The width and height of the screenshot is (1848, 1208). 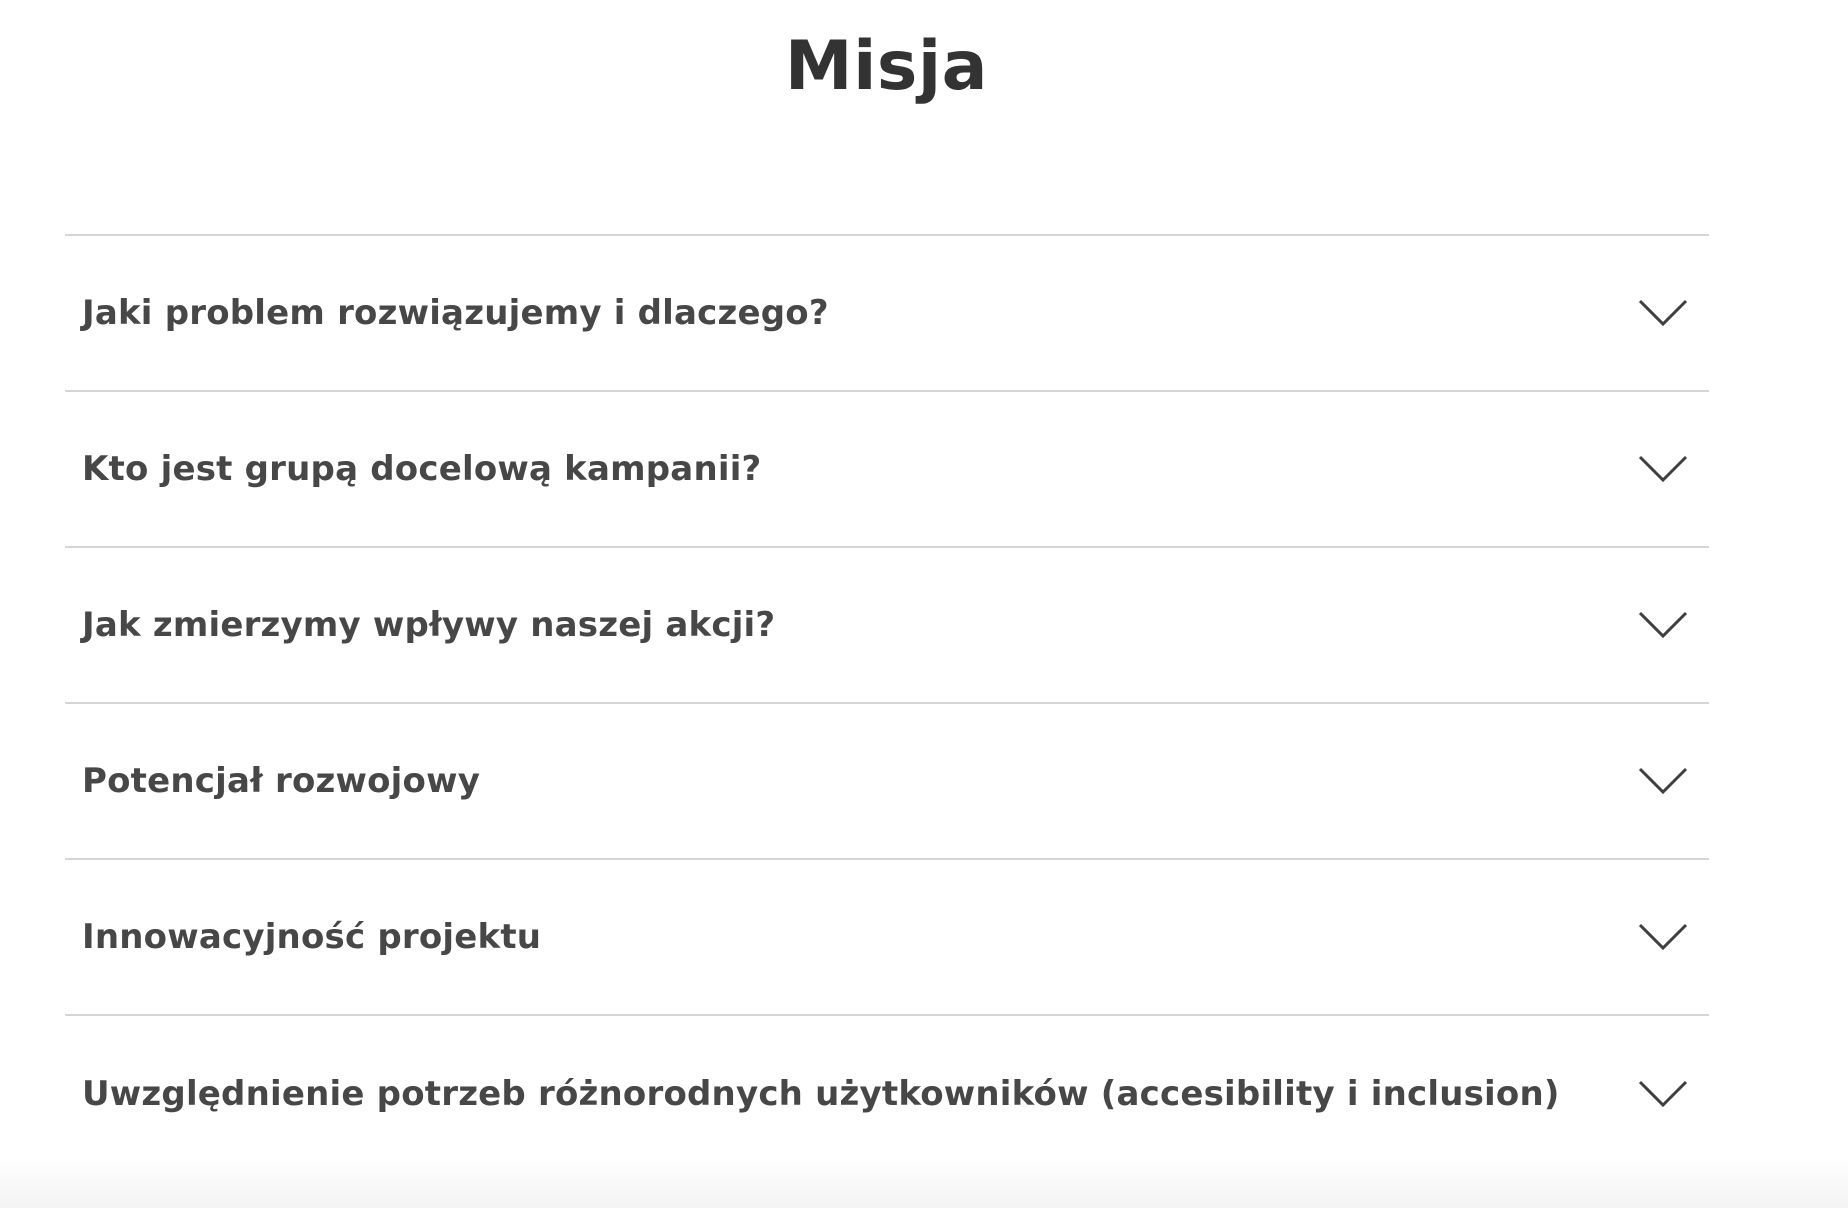 What do you see at coordinates (887, 782) in the screenshot?
I see `accordion-item-potential: Potencjał rozwojowy` at bounding box center [887, 782].